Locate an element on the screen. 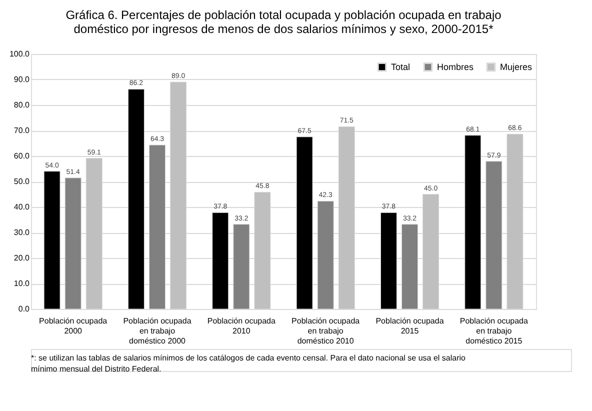  legend-label: Total is located at coordinates (400, 67).